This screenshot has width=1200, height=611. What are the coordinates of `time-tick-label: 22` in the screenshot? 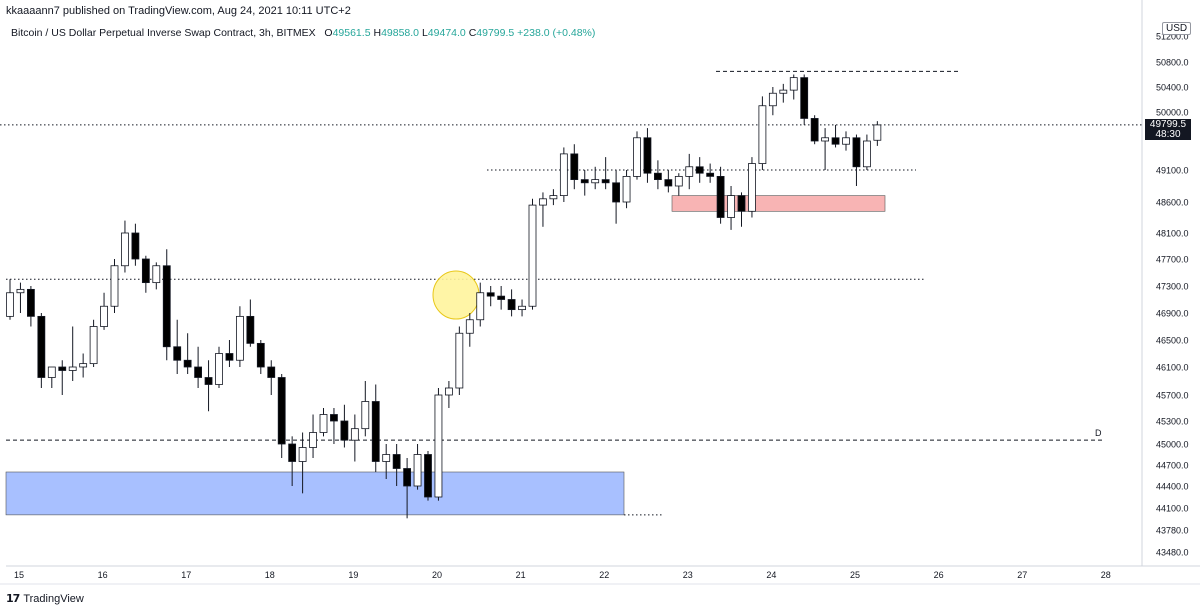 It's located at (604, 575).